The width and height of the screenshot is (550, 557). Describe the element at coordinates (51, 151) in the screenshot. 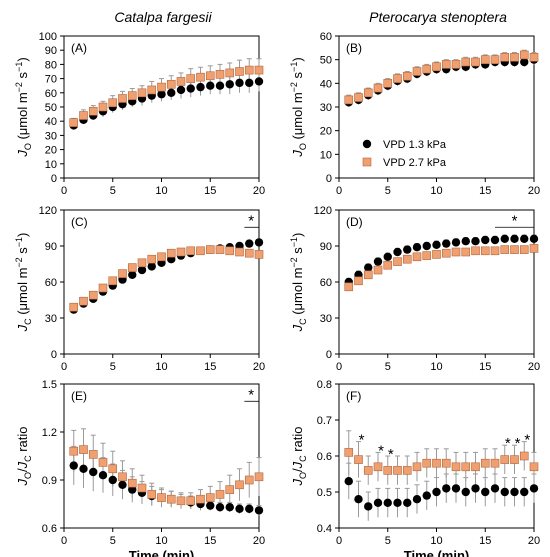

I see `y-tick-label: 20` at that location.